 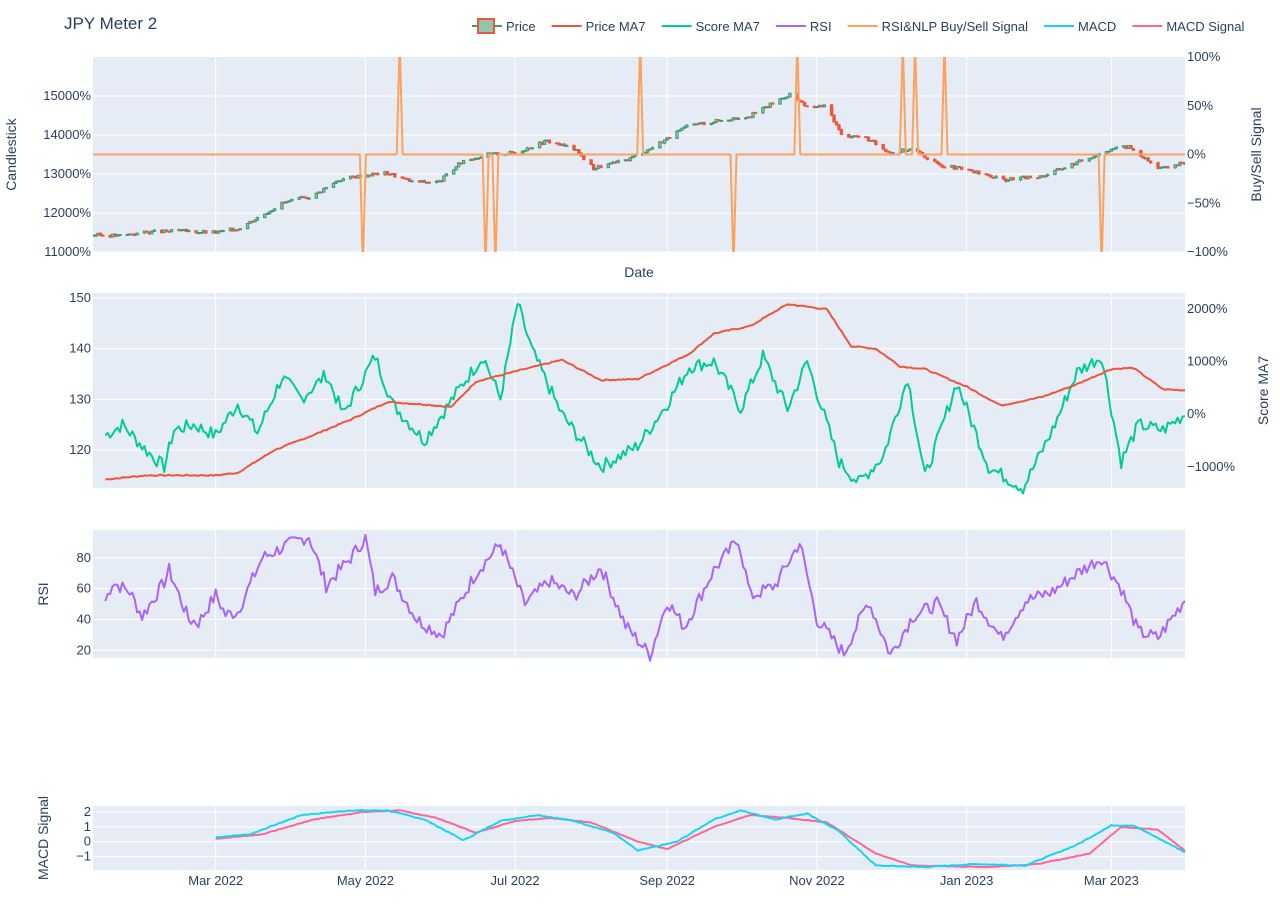 I want to click on x-tick-label: Sep 2022, so click(x=667, y=880).